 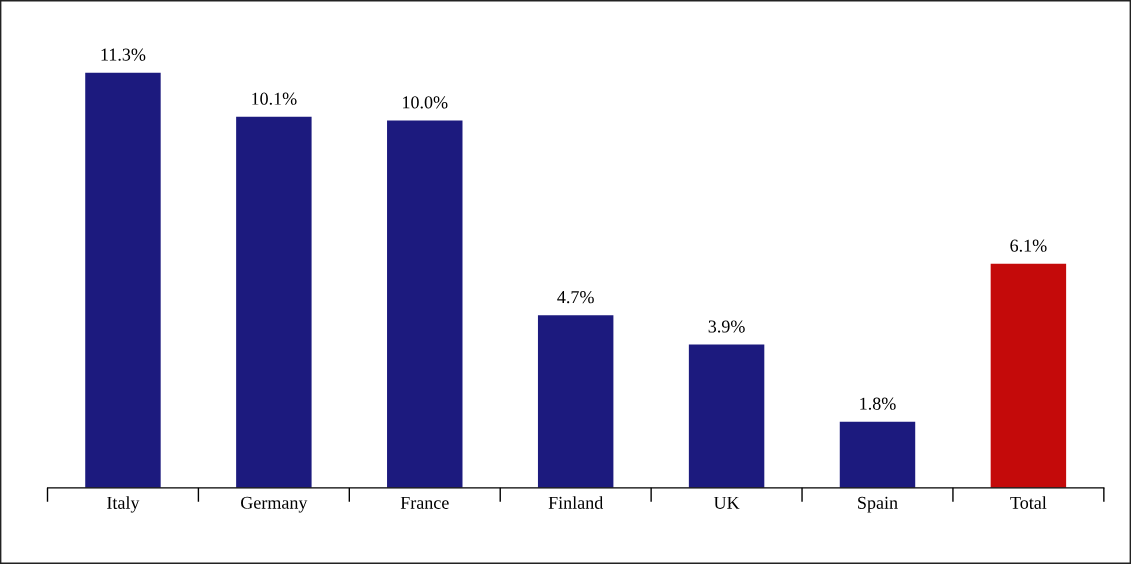 What do you see at coordinates (425, 102) in the screenshot?
I see `data-label: 10.0%` at bounding box center [425, 102].